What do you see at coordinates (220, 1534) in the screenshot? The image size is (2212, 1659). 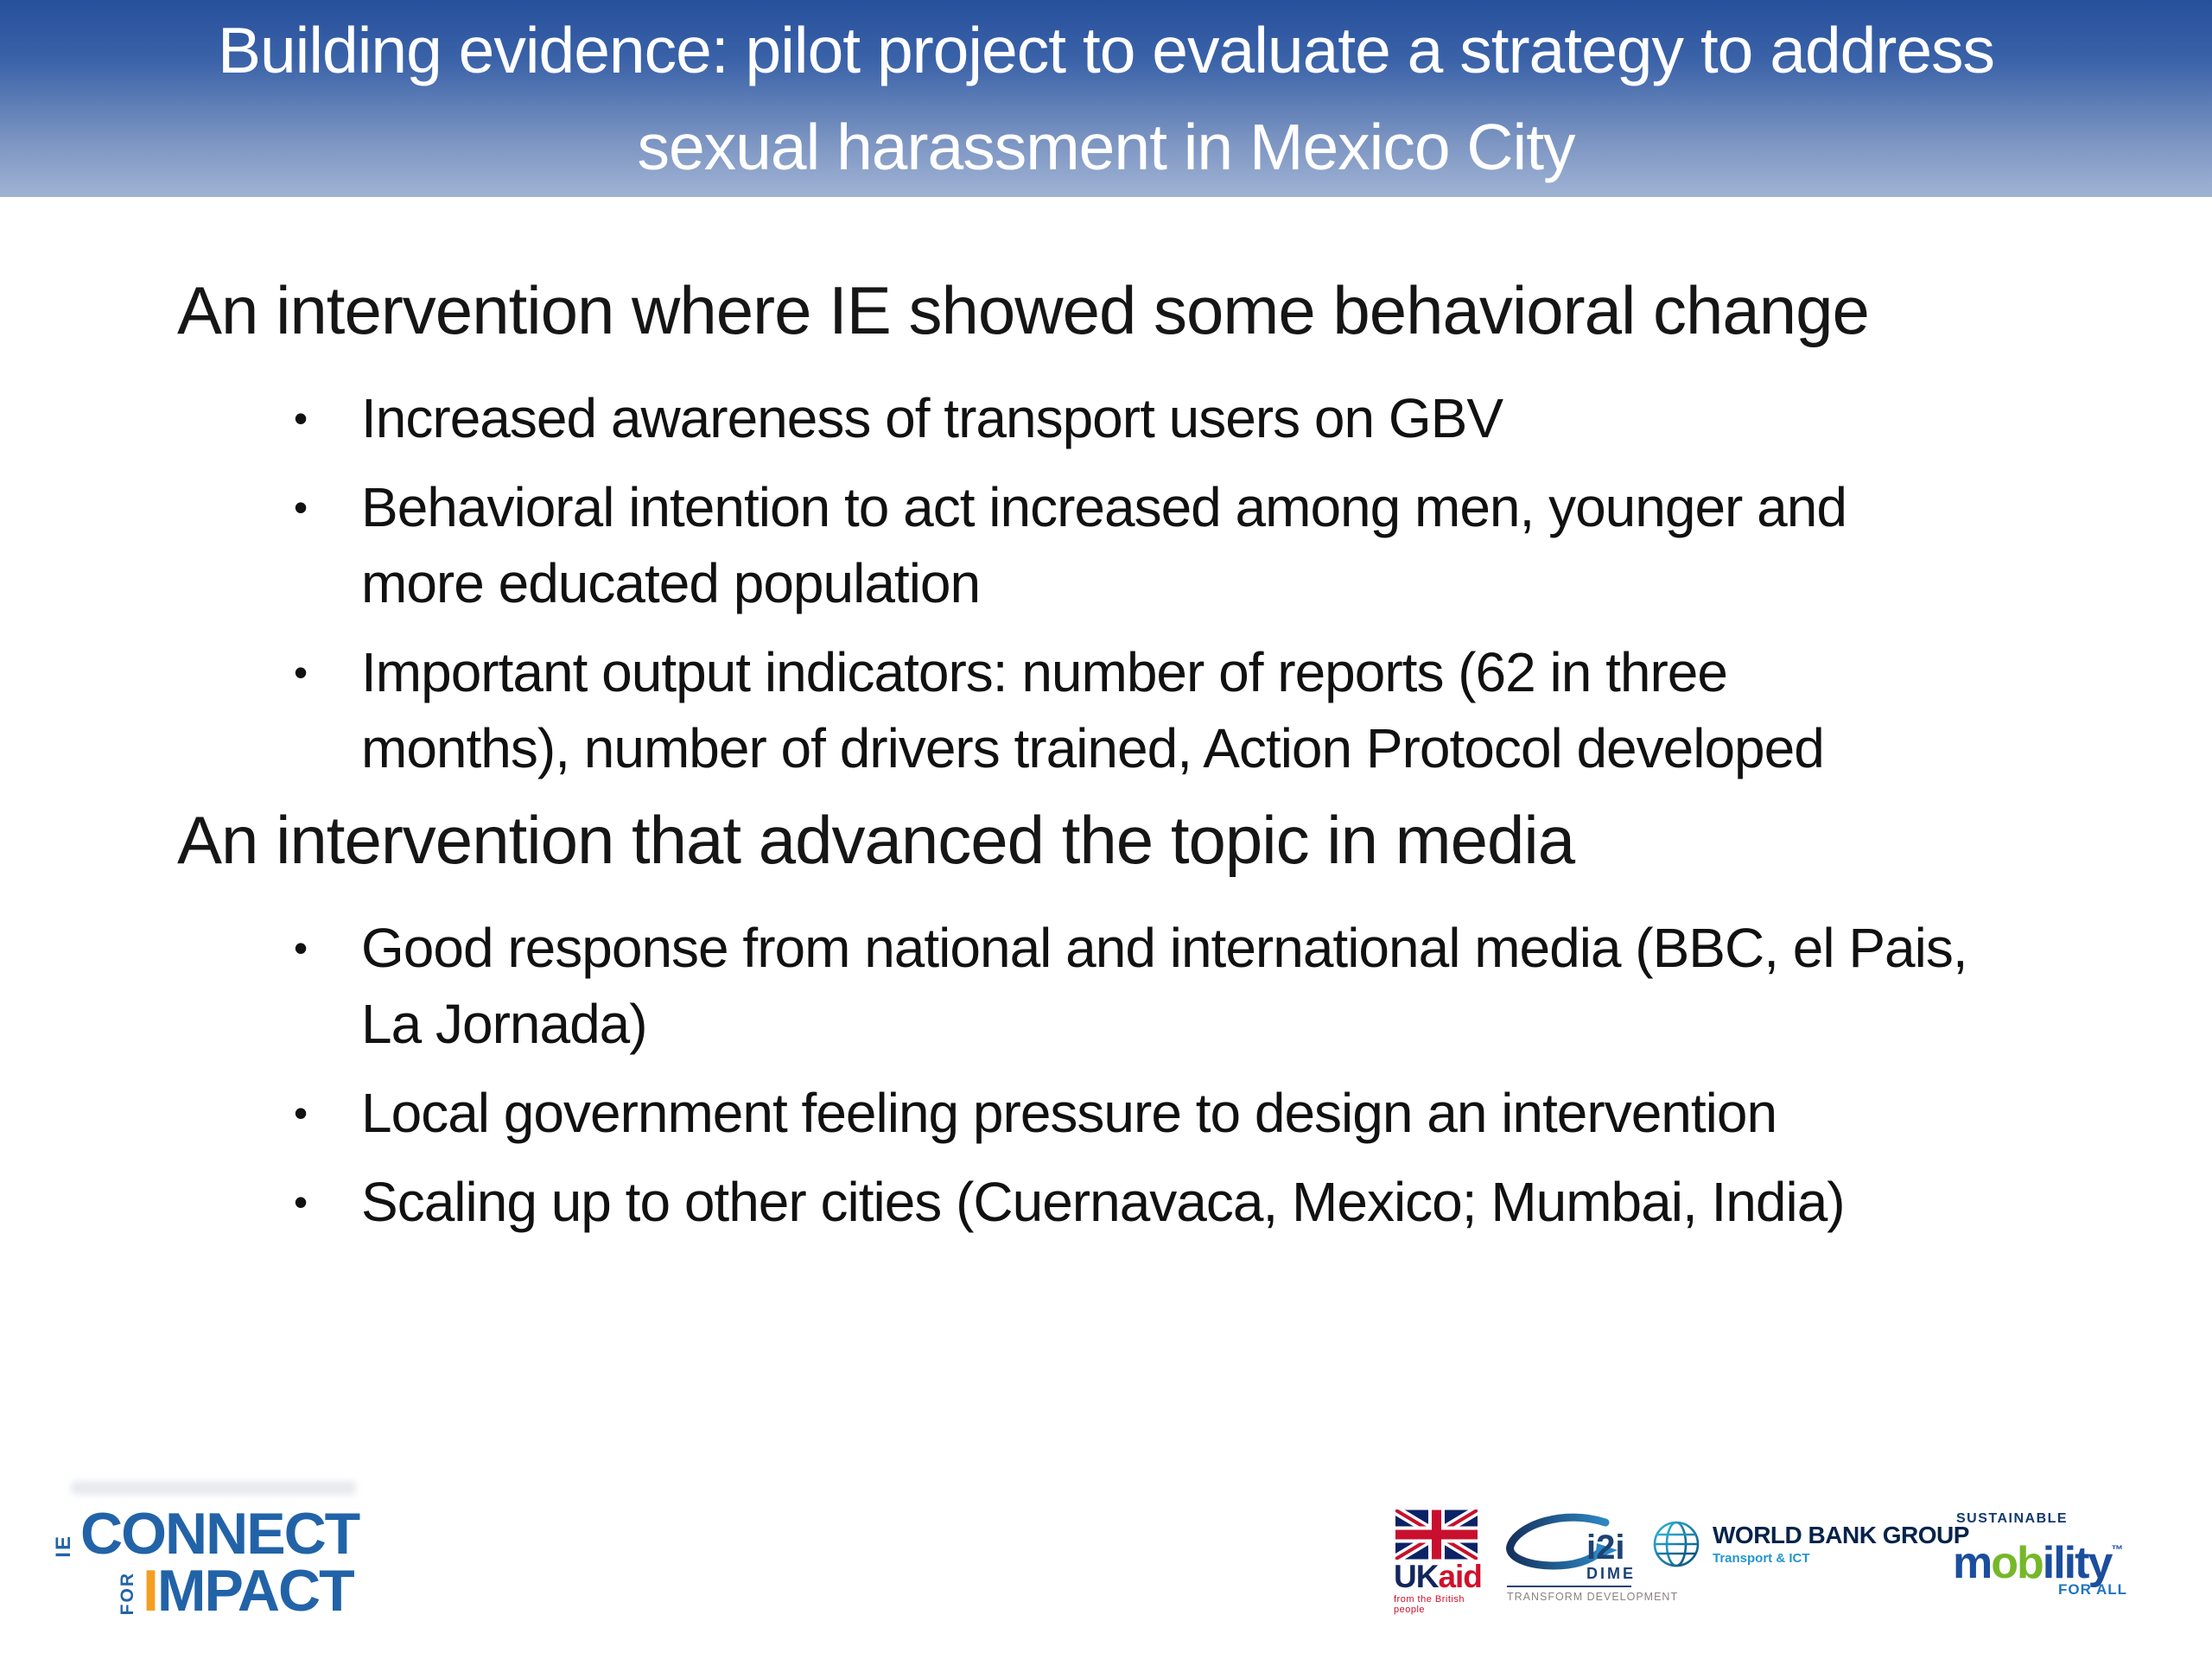 I see `connect-wordmark: CONNECT` at bounding box center [220, 1534].